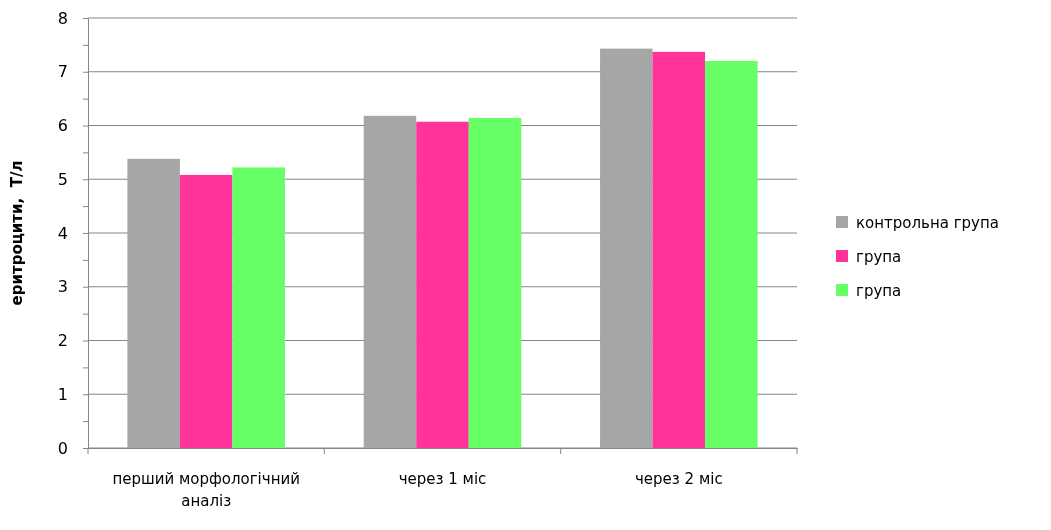 This screenshot has width=1051, height=530. What do you see at coordinates (62, 287) in the screenshot?
I see `y-tick-label: 3` at bounding box center [62, 287].